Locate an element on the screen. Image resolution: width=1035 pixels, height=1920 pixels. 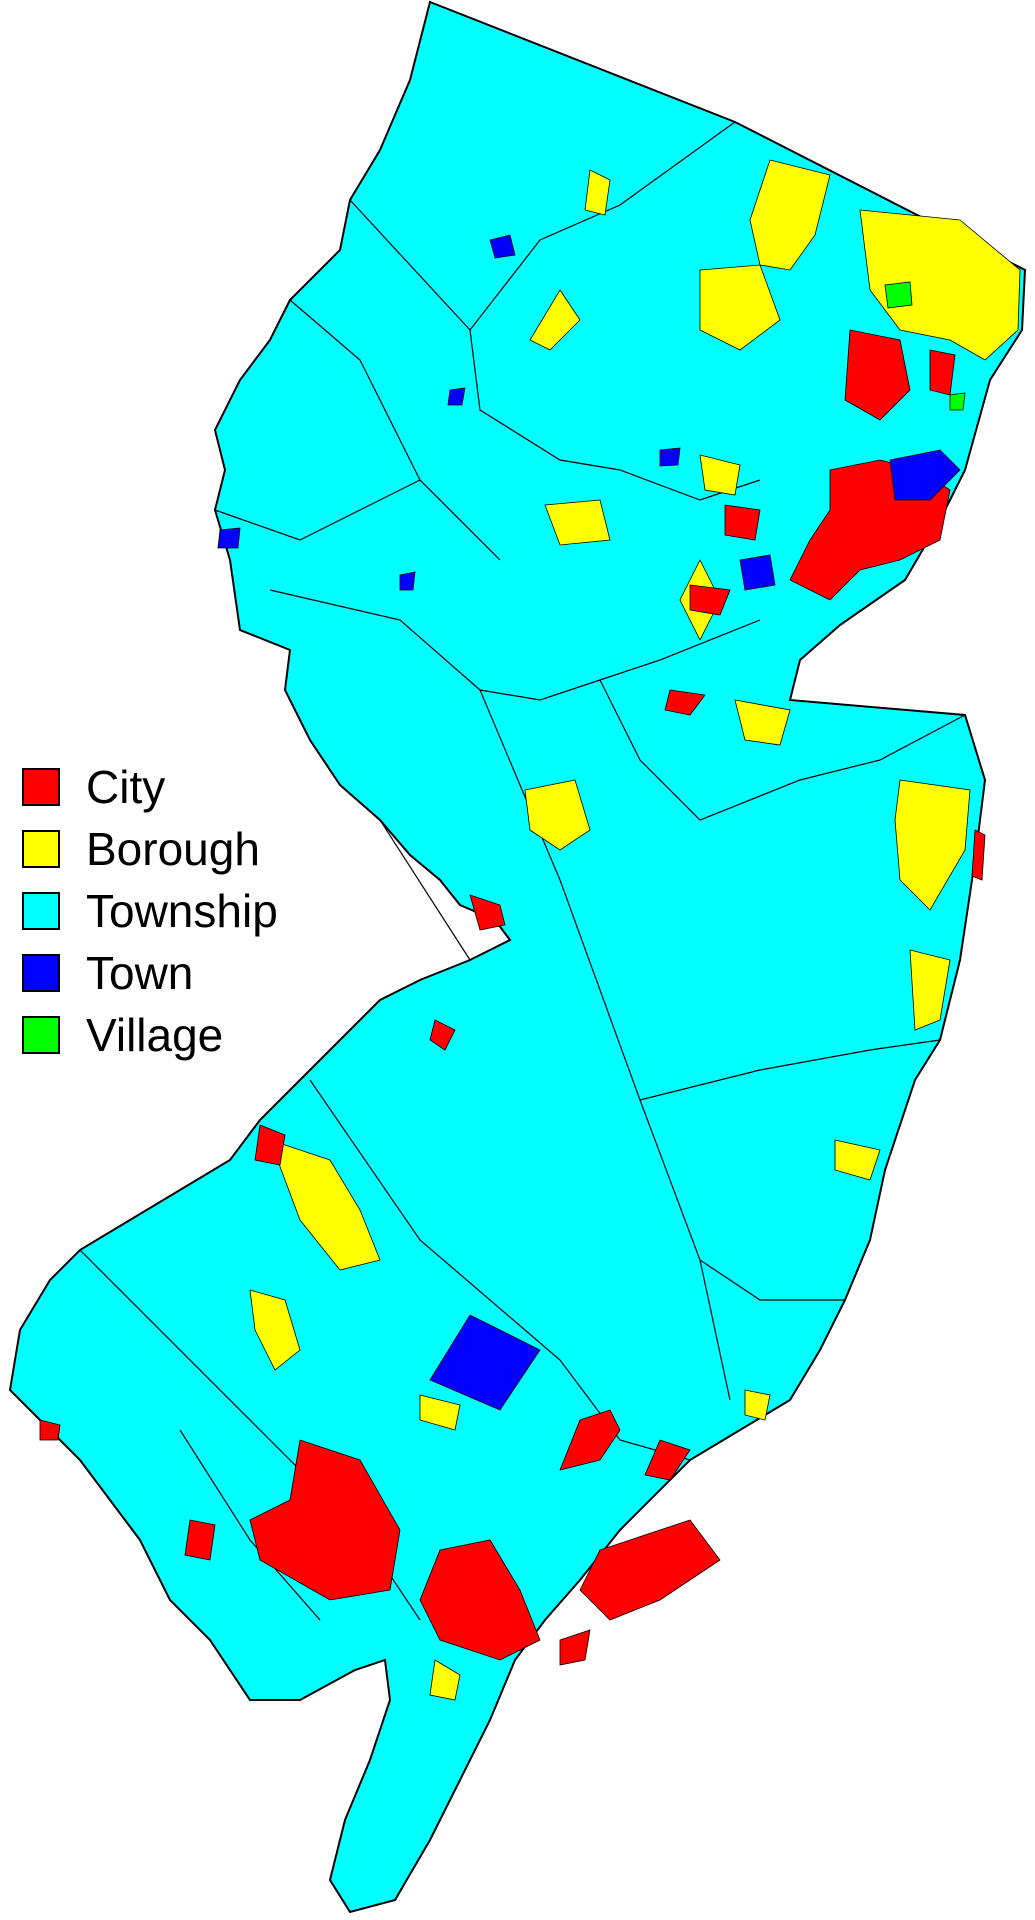
legend-swatch-borough is located at coordinates (41, 849).